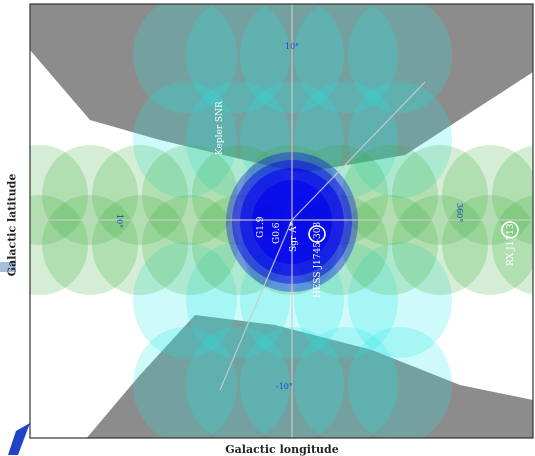  Describe the element at coordinates (8, 267) in the screenshot. I see `edge-mark` at that location.